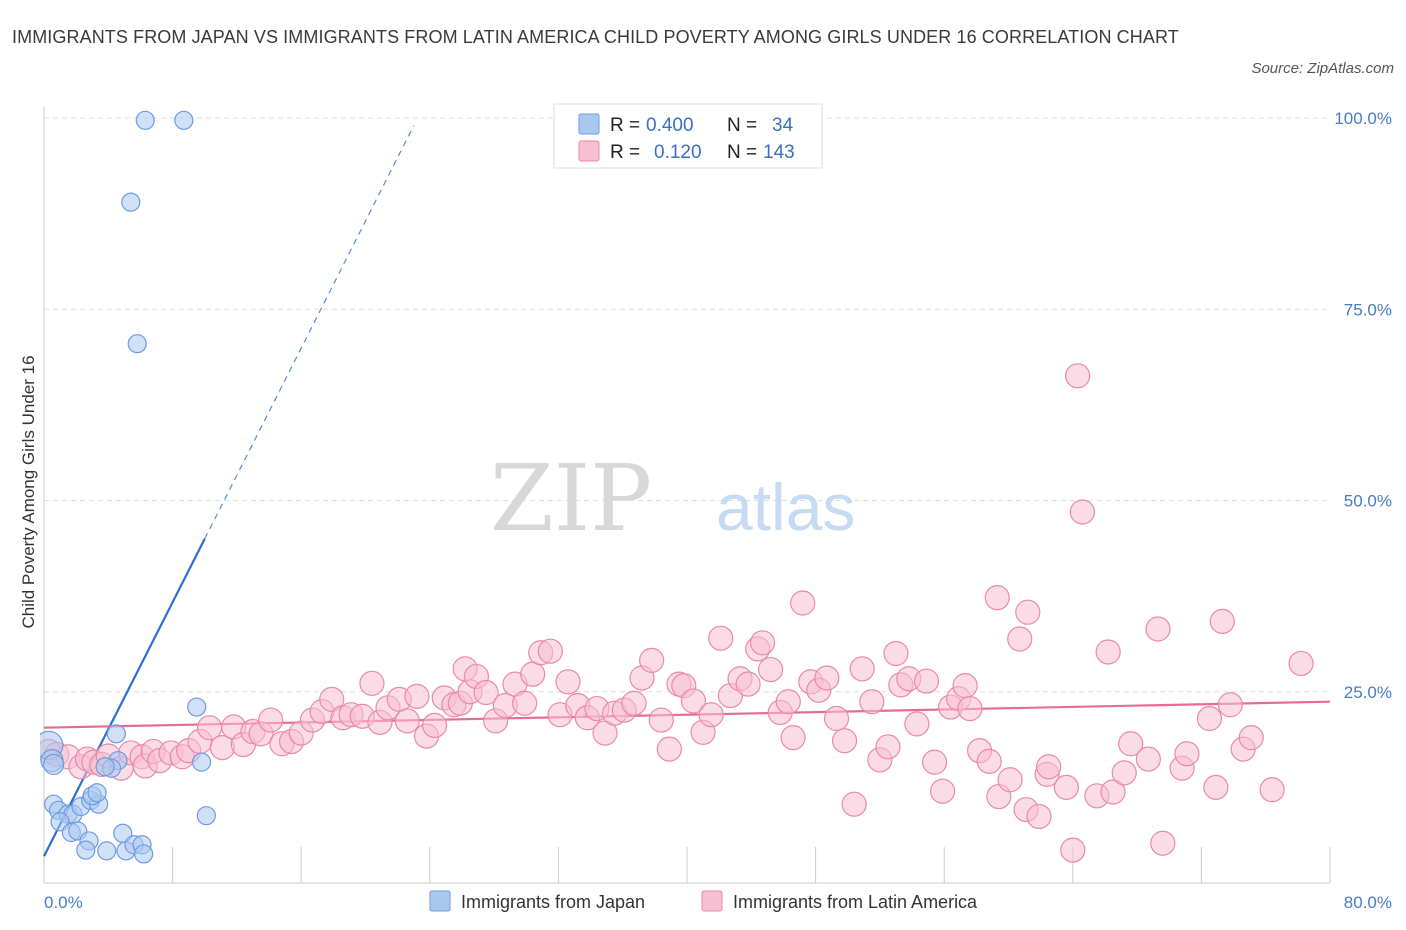 This screenshot has width=1406, height=930. Describe the element at coordinates (589, 151) in the screenshot. I see `legend-swatch-latin-america` at that location.